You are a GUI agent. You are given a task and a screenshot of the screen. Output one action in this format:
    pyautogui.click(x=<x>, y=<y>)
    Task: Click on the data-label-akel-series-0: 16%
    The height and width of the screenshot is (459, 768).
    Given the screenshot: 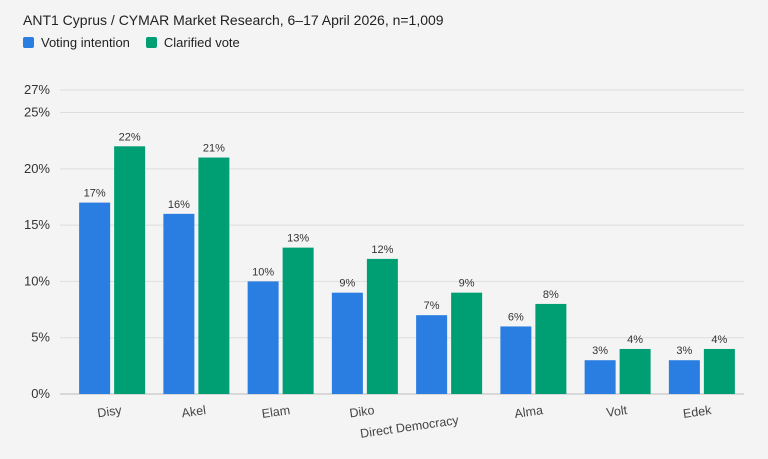 What is the action you would take?
    pyautogui.click(x=179, y=205)
    